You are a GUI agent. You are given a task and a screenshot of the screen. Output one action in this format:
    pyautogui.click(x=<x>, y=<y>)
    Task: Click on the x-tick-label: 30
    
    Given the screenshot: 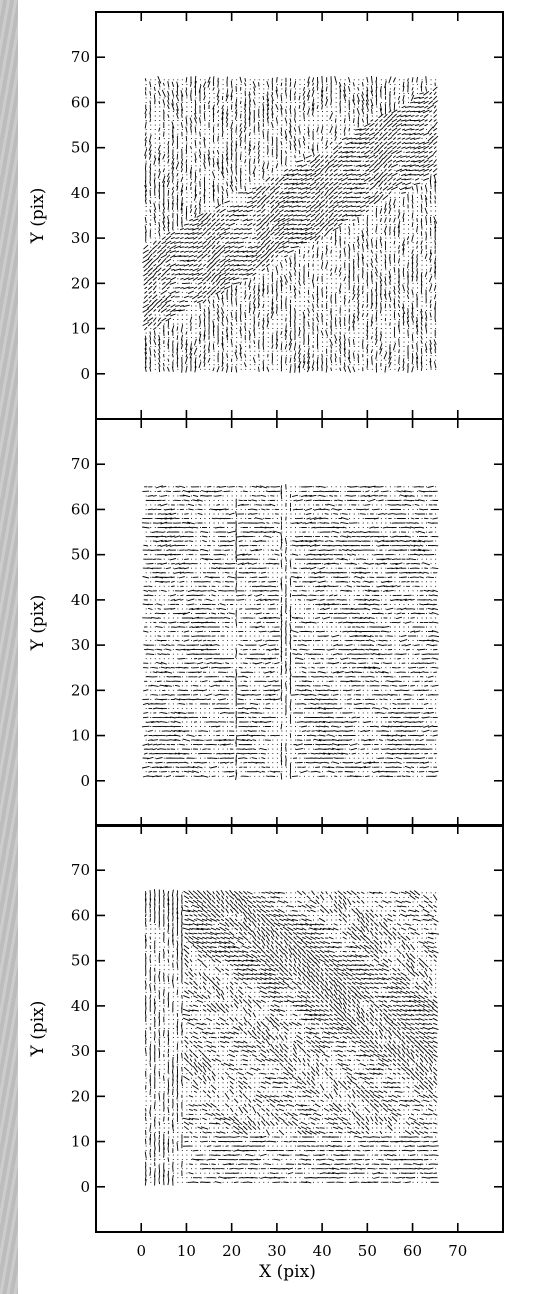 What is the action you would take?
    pyautogui.click(x=276, y=1251)
    